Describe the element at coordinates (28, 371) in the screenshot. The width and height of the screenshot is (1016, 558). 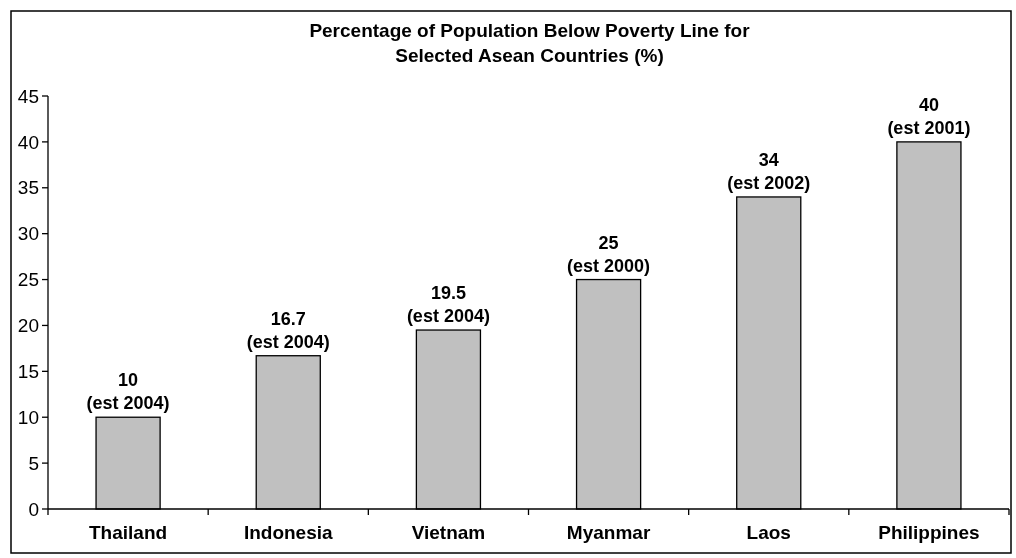
I see `y-tick-label: 15` at that location.